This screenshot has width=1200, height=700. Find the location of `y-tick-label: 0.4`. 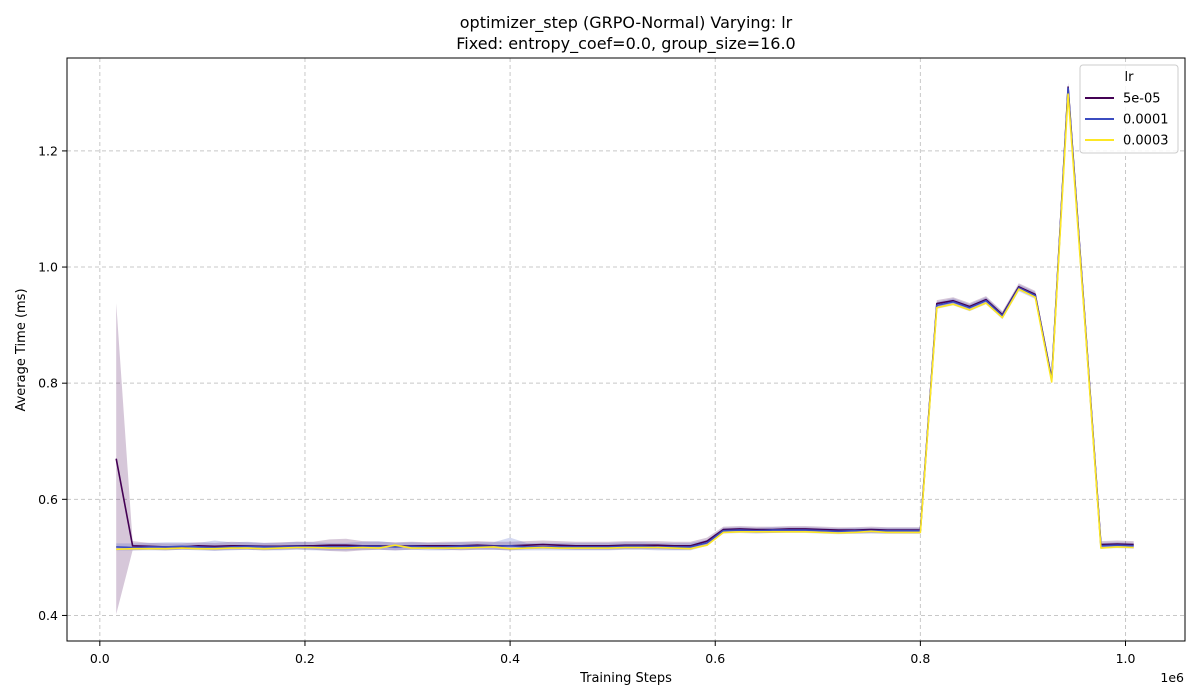

y-tick-label: 0.4 is located at coordinates (48, 615).